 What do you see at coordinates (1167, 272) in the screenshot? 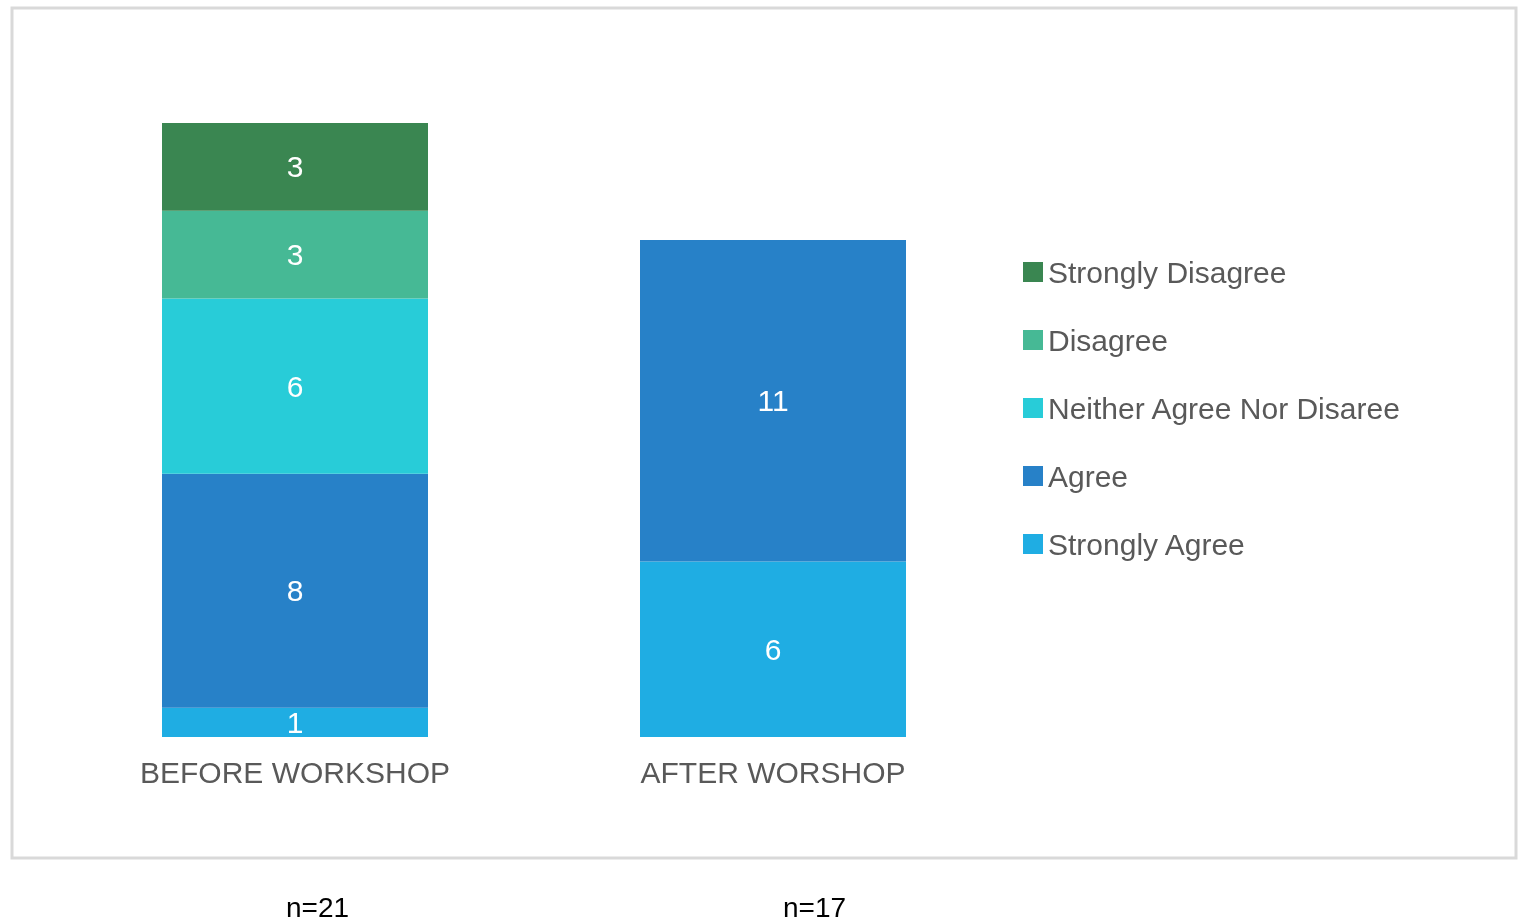
I see `legend-label: Strongly Disagree` at bounding box center [1167, 272].